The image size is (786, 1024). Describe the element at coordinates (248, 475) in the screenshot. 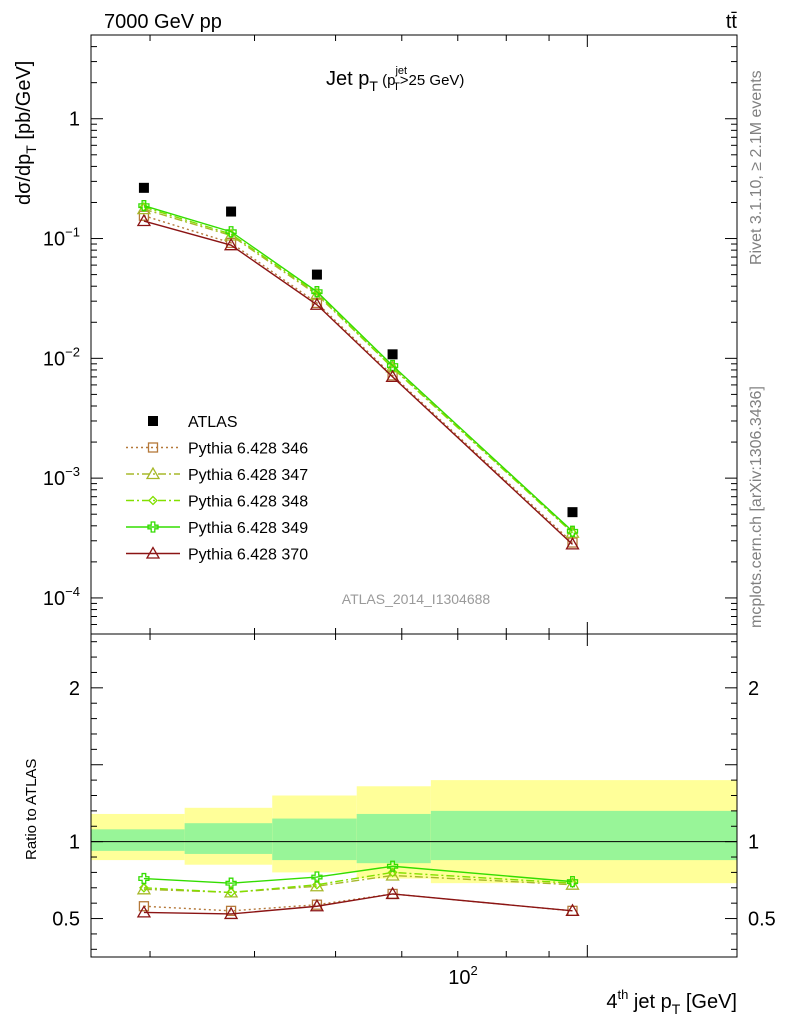

I see `legend-label: Pythia 6.428 347` at that location.